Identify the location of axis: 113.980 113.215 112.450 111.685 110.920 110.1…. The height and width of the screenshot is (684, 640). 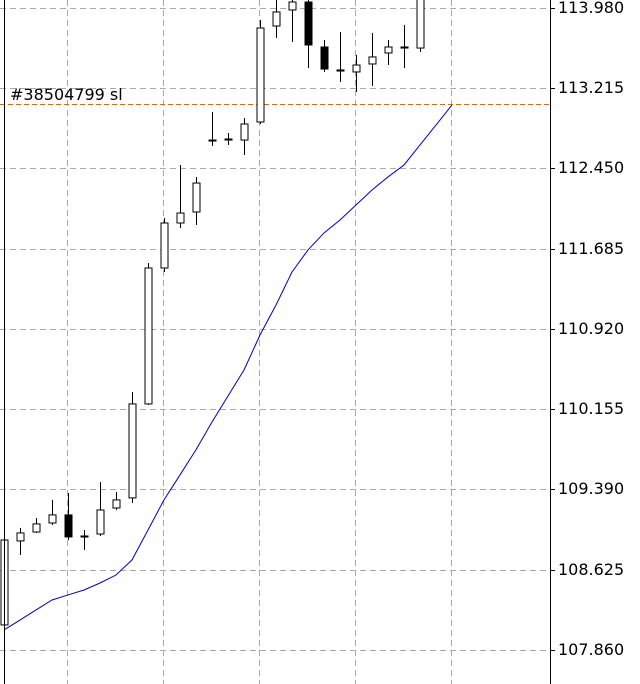
(587, 329).